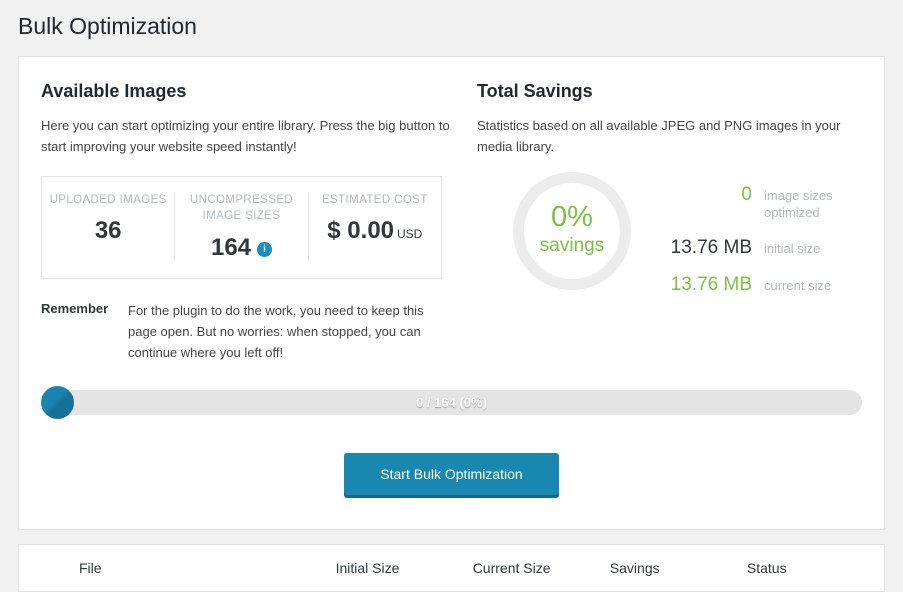 This screenshot has height=592, width=903. Describe the element at coordinates (572, 246) in the screenshot. I see `savings-ring-label: savings` at that location.